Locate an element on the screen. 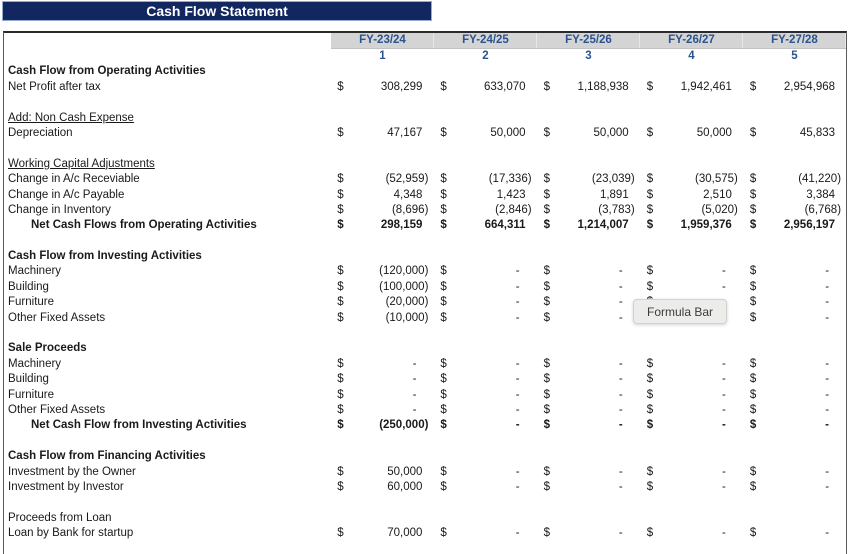 This screenshot has width=850, height=554. year-header-cell: FY-24/25 is located at coordinates (485, 40).